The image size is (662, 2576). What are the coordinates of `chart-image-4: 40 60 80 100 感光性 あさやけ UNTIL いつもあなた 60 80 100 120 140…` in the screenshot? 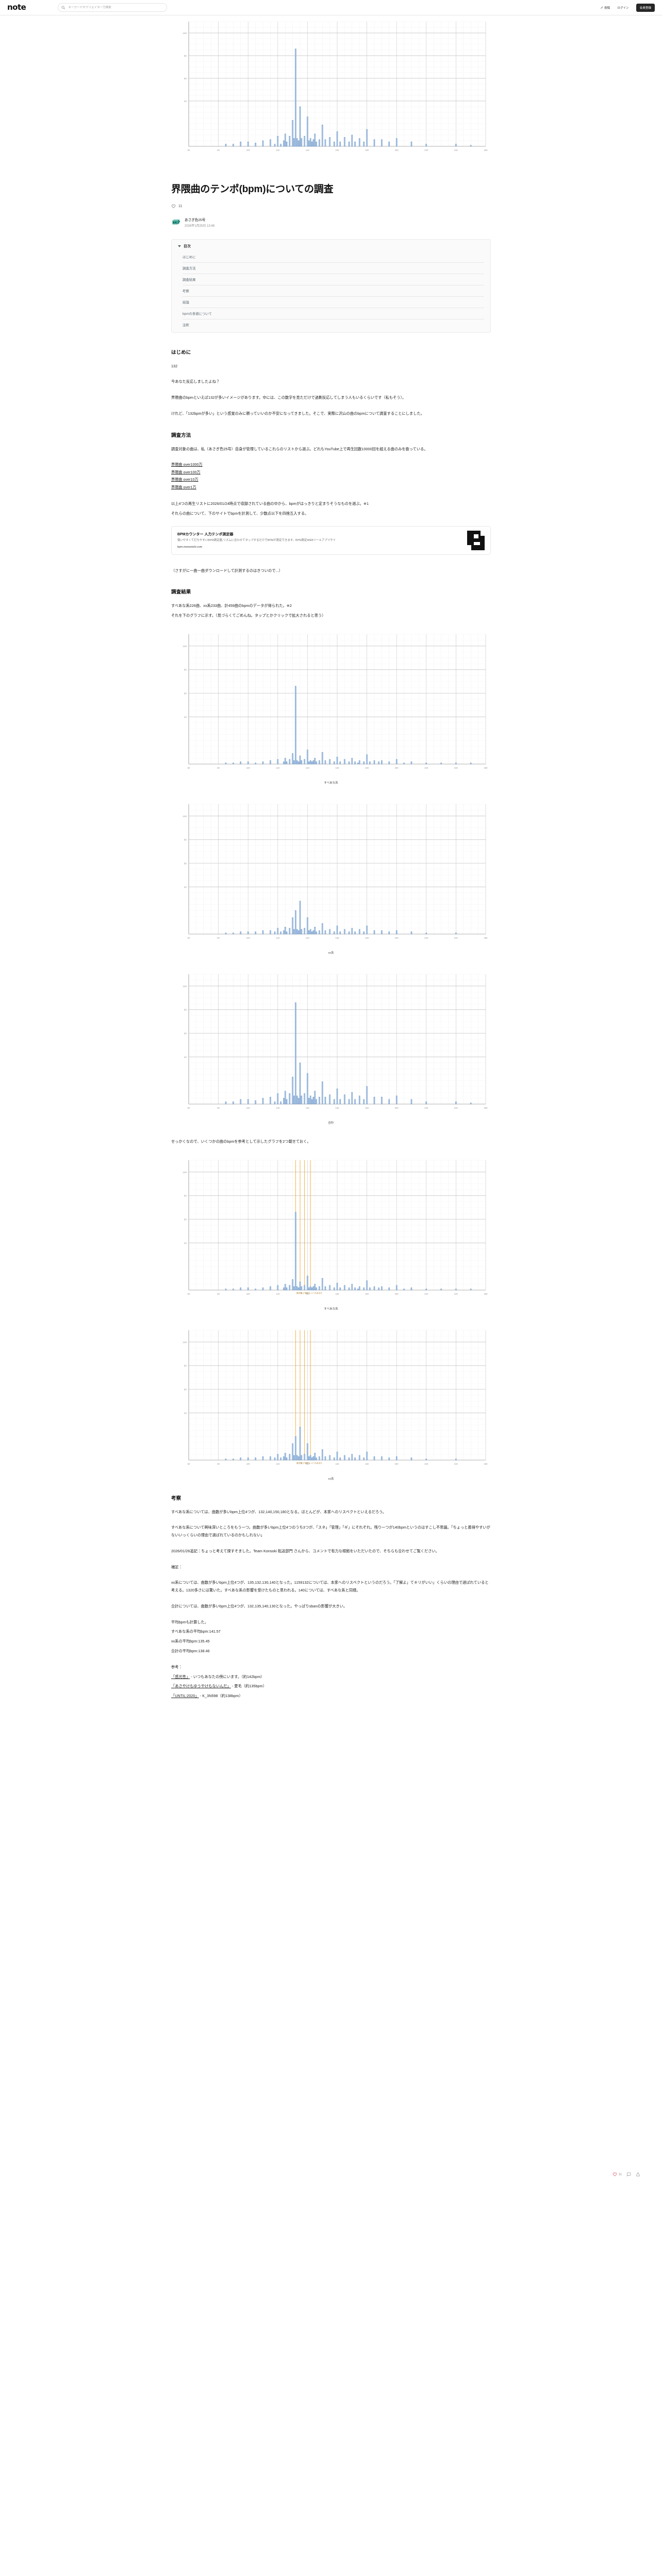 It's located at (331, 1398).